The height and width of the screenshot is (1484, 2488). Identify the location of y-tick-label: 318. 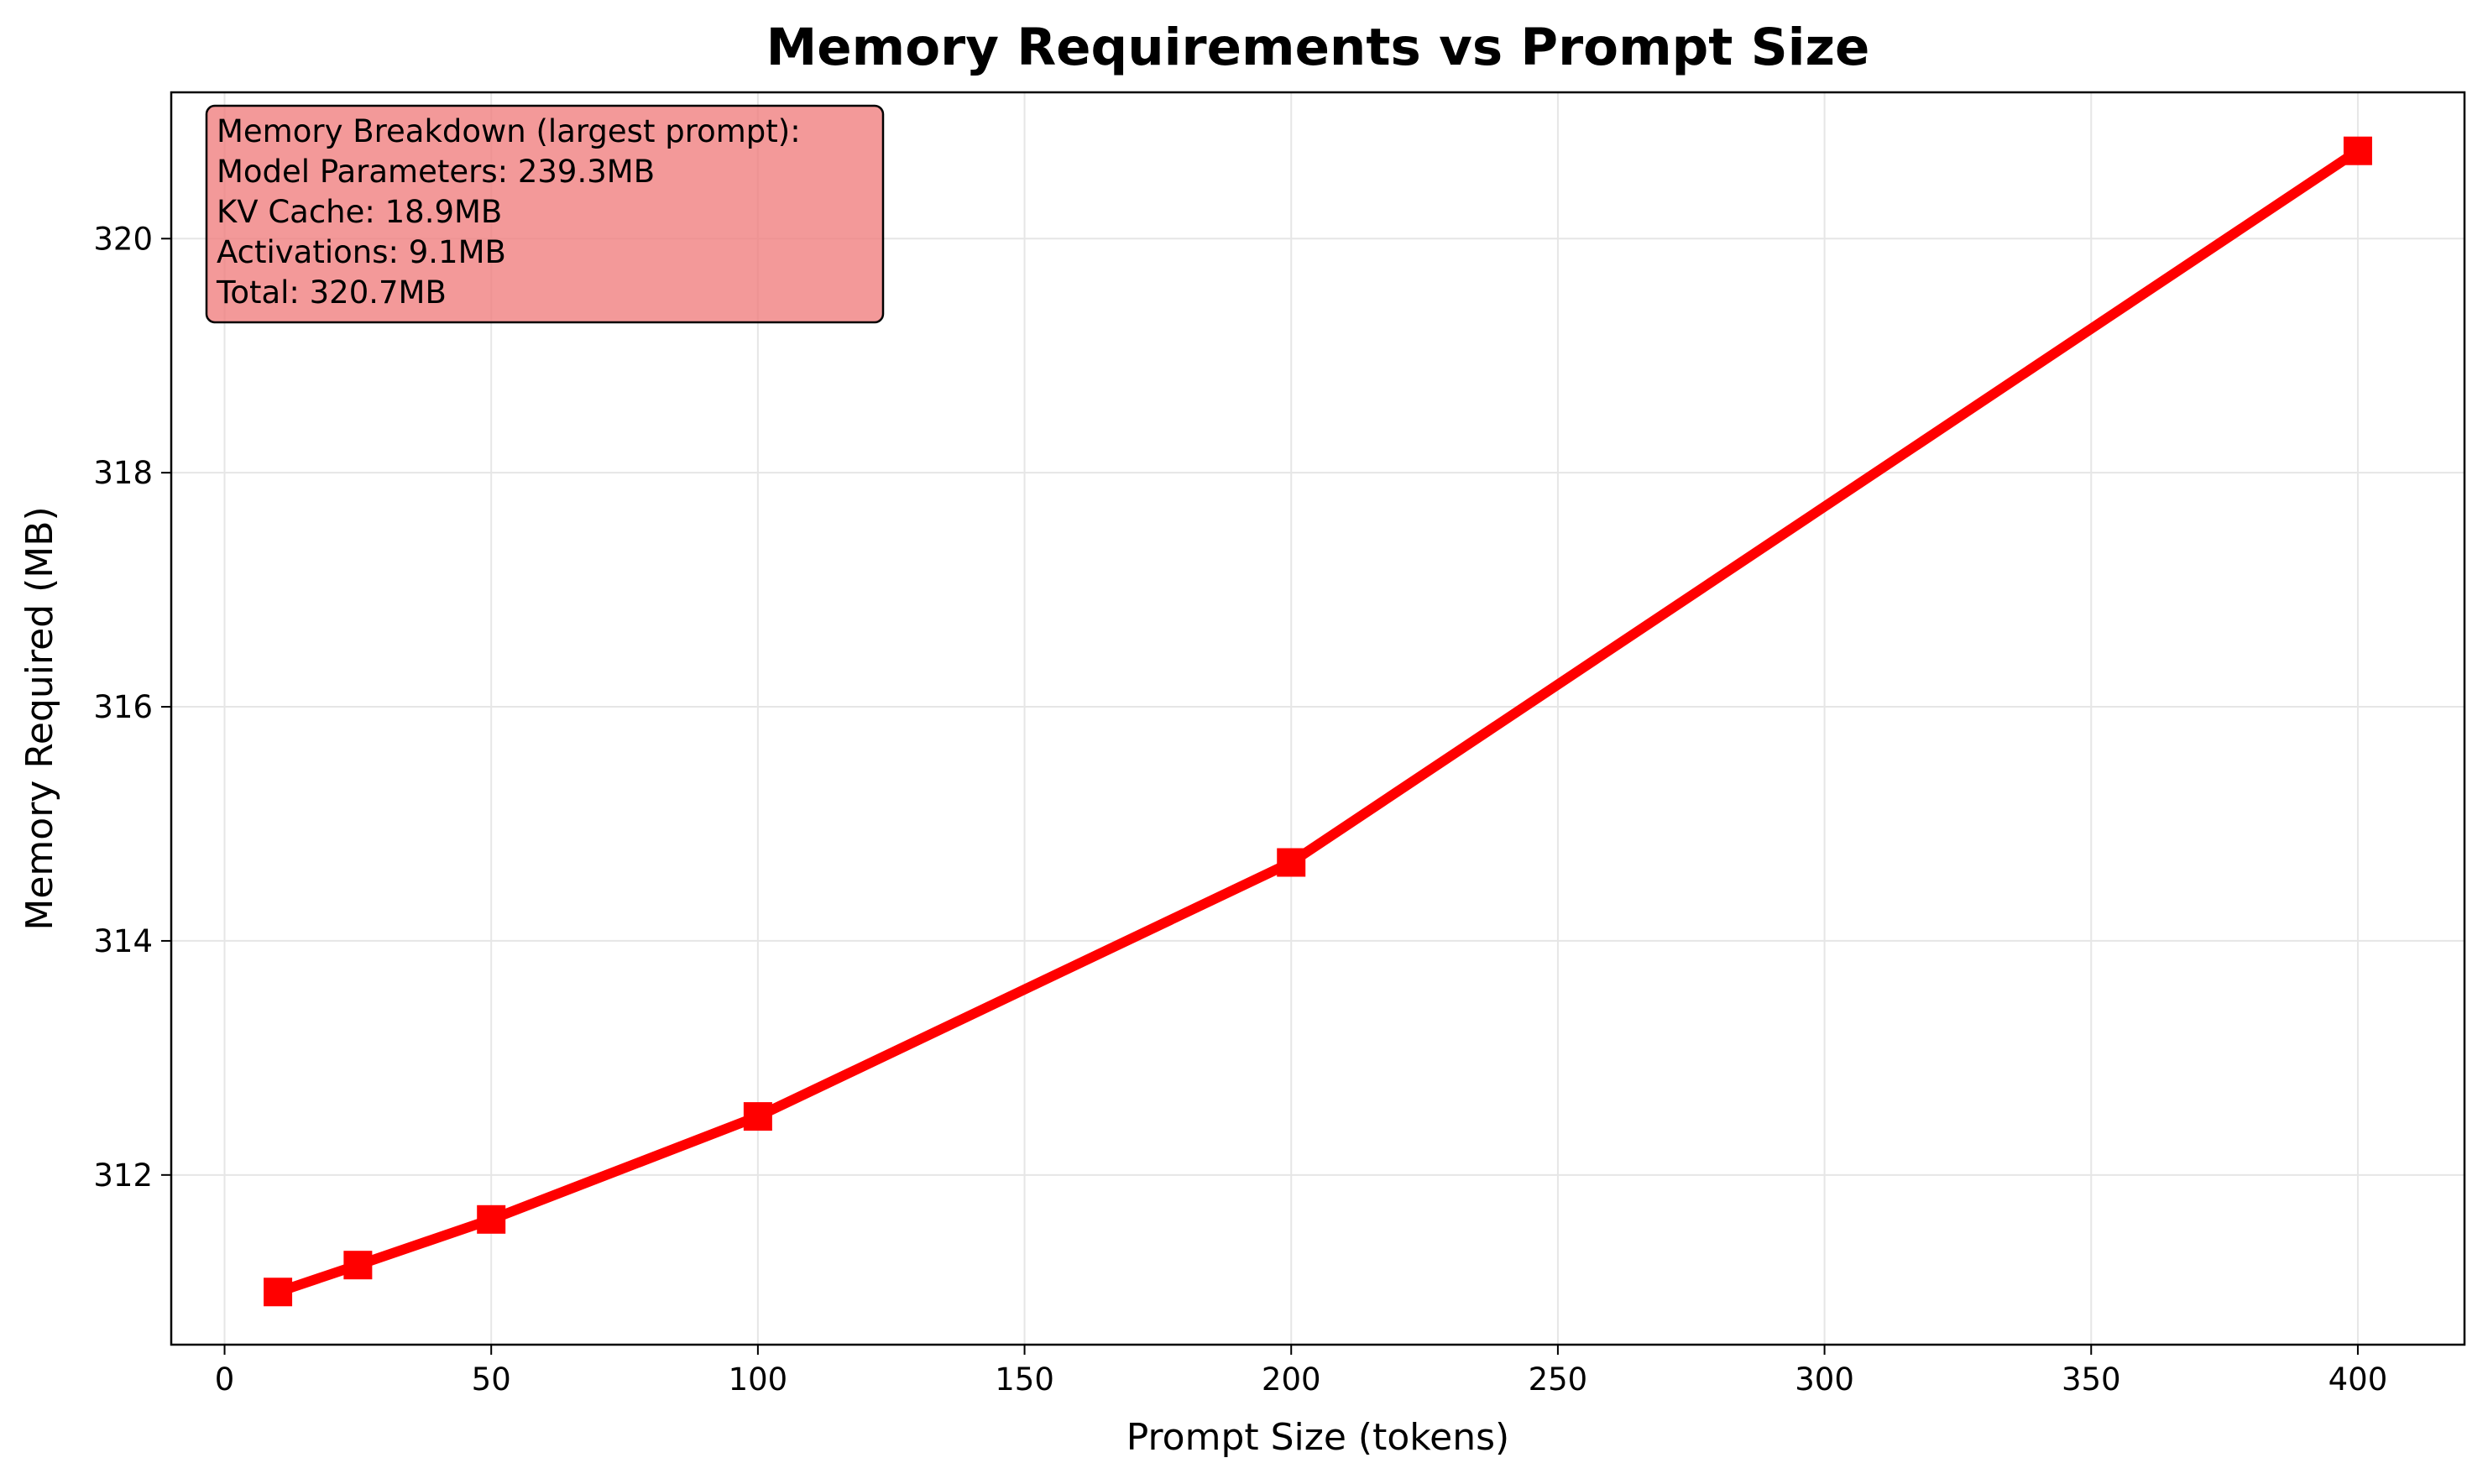
(123, 473).